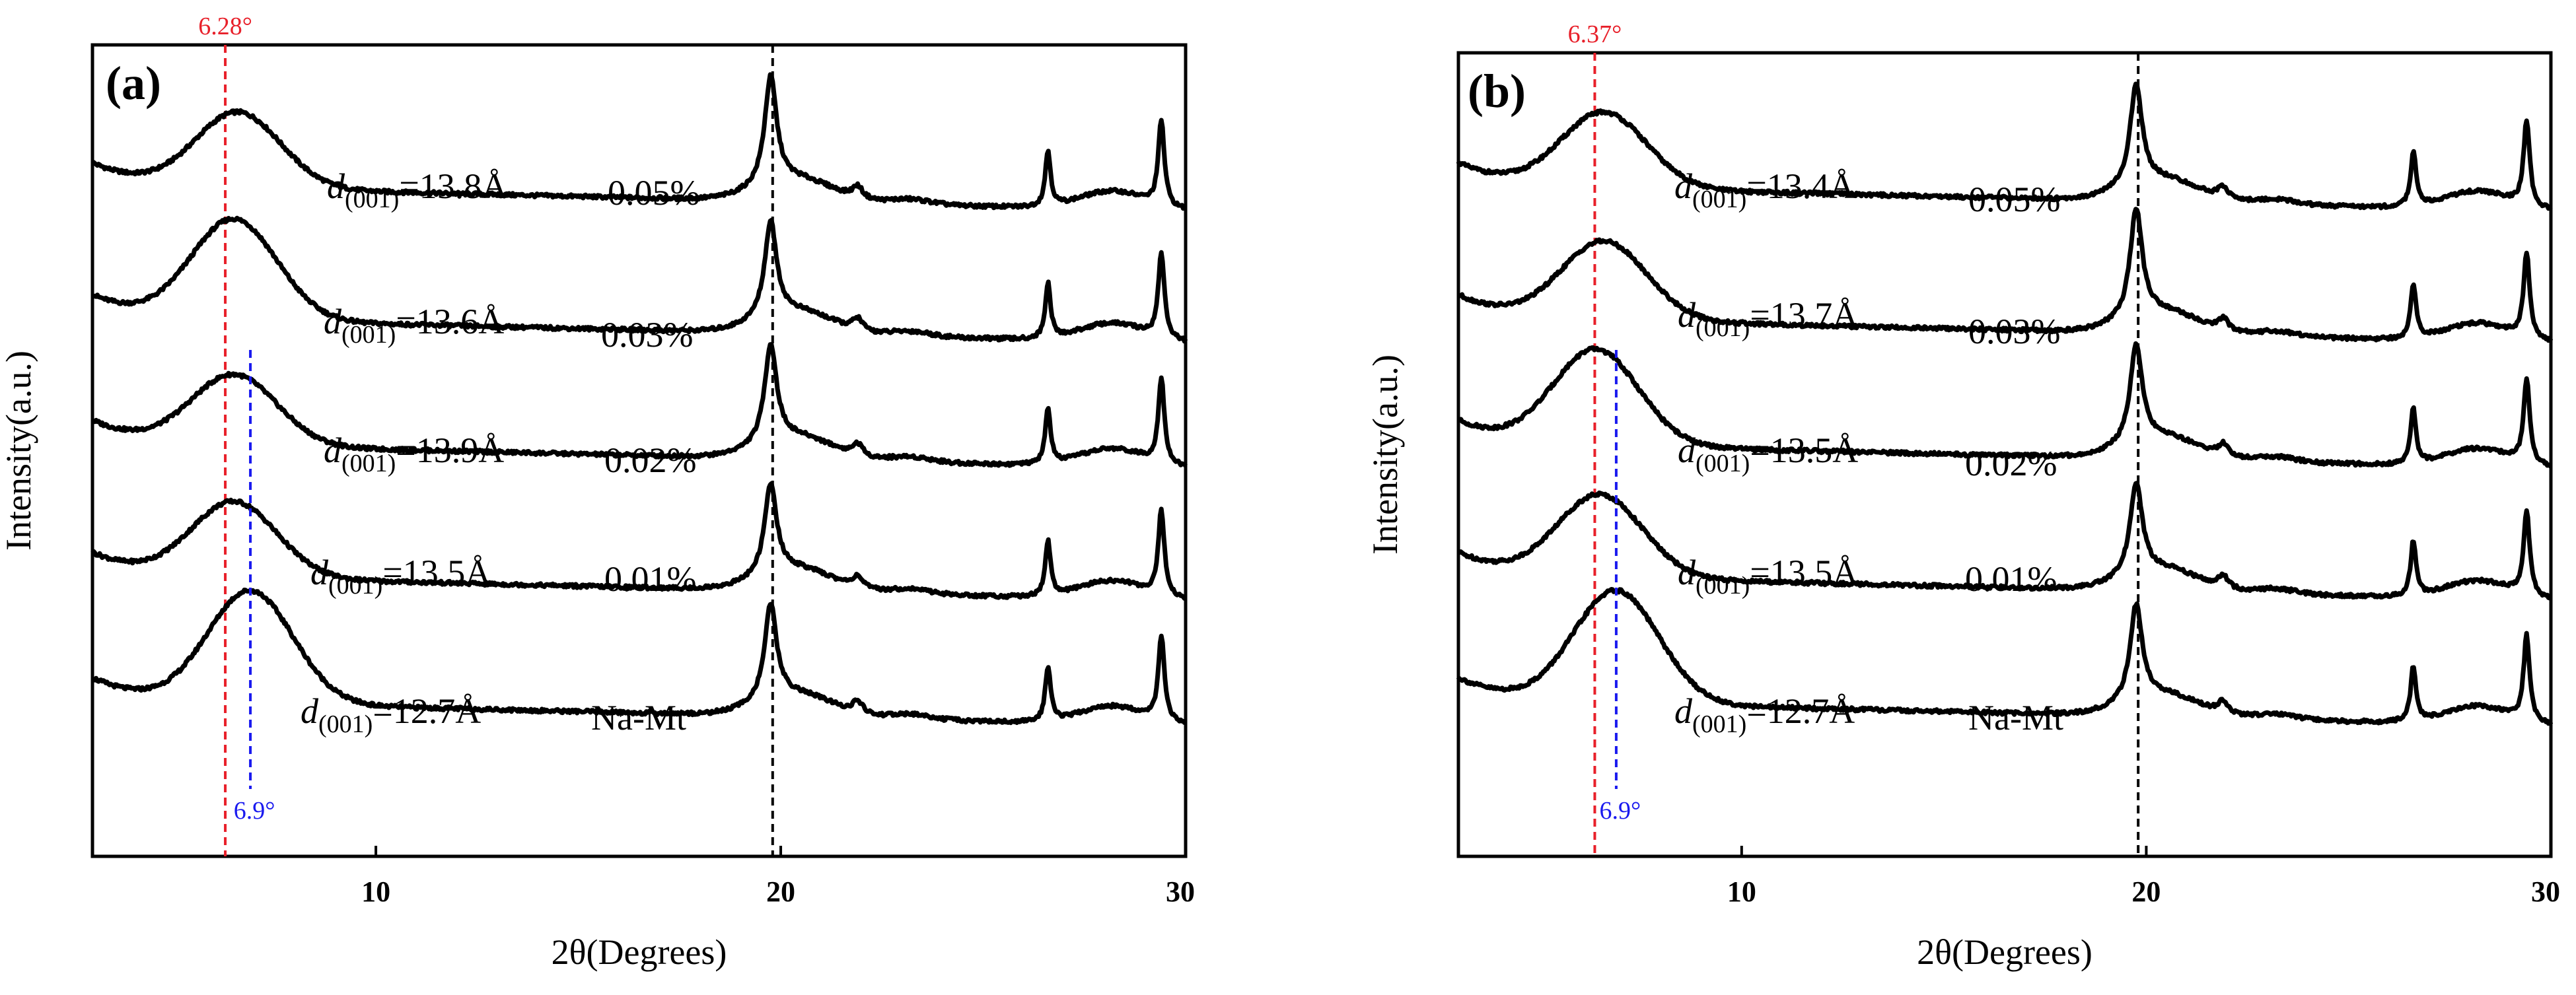  Describe the element at coordinates (1497, 91) in the screenshot. I see `panel-label: (b)` at that location.